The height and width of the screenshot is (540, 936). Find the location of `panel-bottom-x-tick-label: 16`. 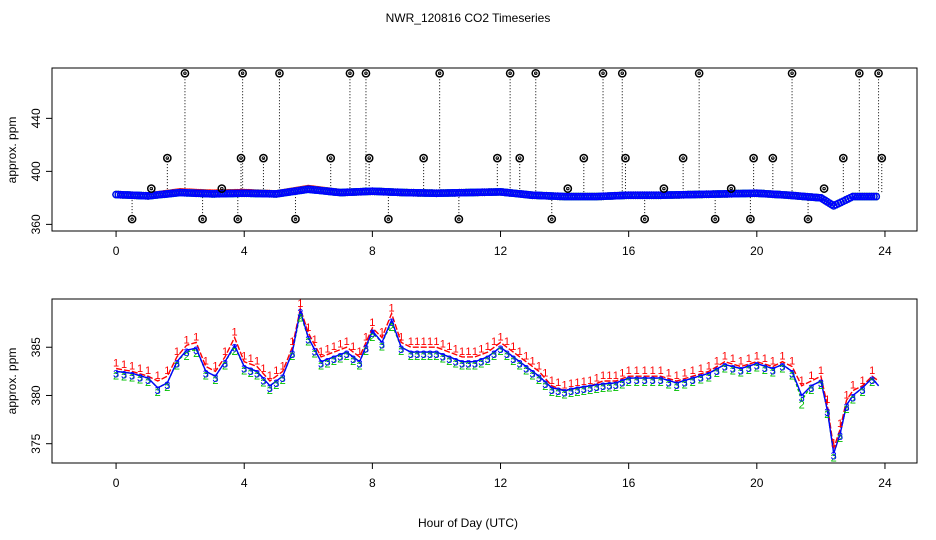

panel-bottom-x-tick-label: 16 is located at coordinates (629, 483).